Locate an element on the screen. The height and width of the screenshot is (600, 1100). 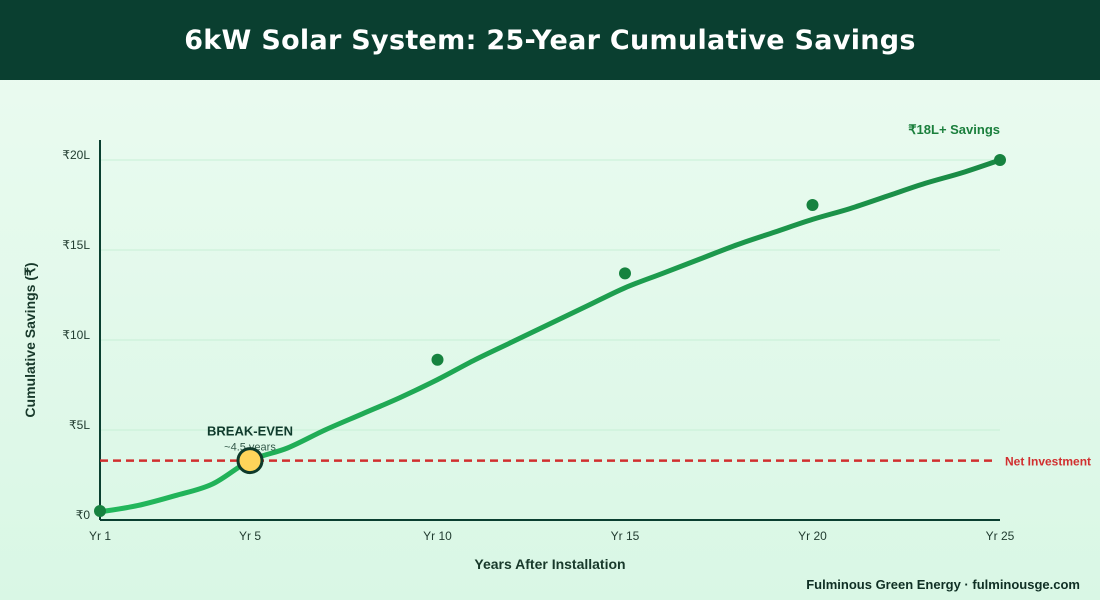
y-tick-labels: ₹0 ₹5L ₹10L ₹15L ₹20L is located at coordinates (76, 335).